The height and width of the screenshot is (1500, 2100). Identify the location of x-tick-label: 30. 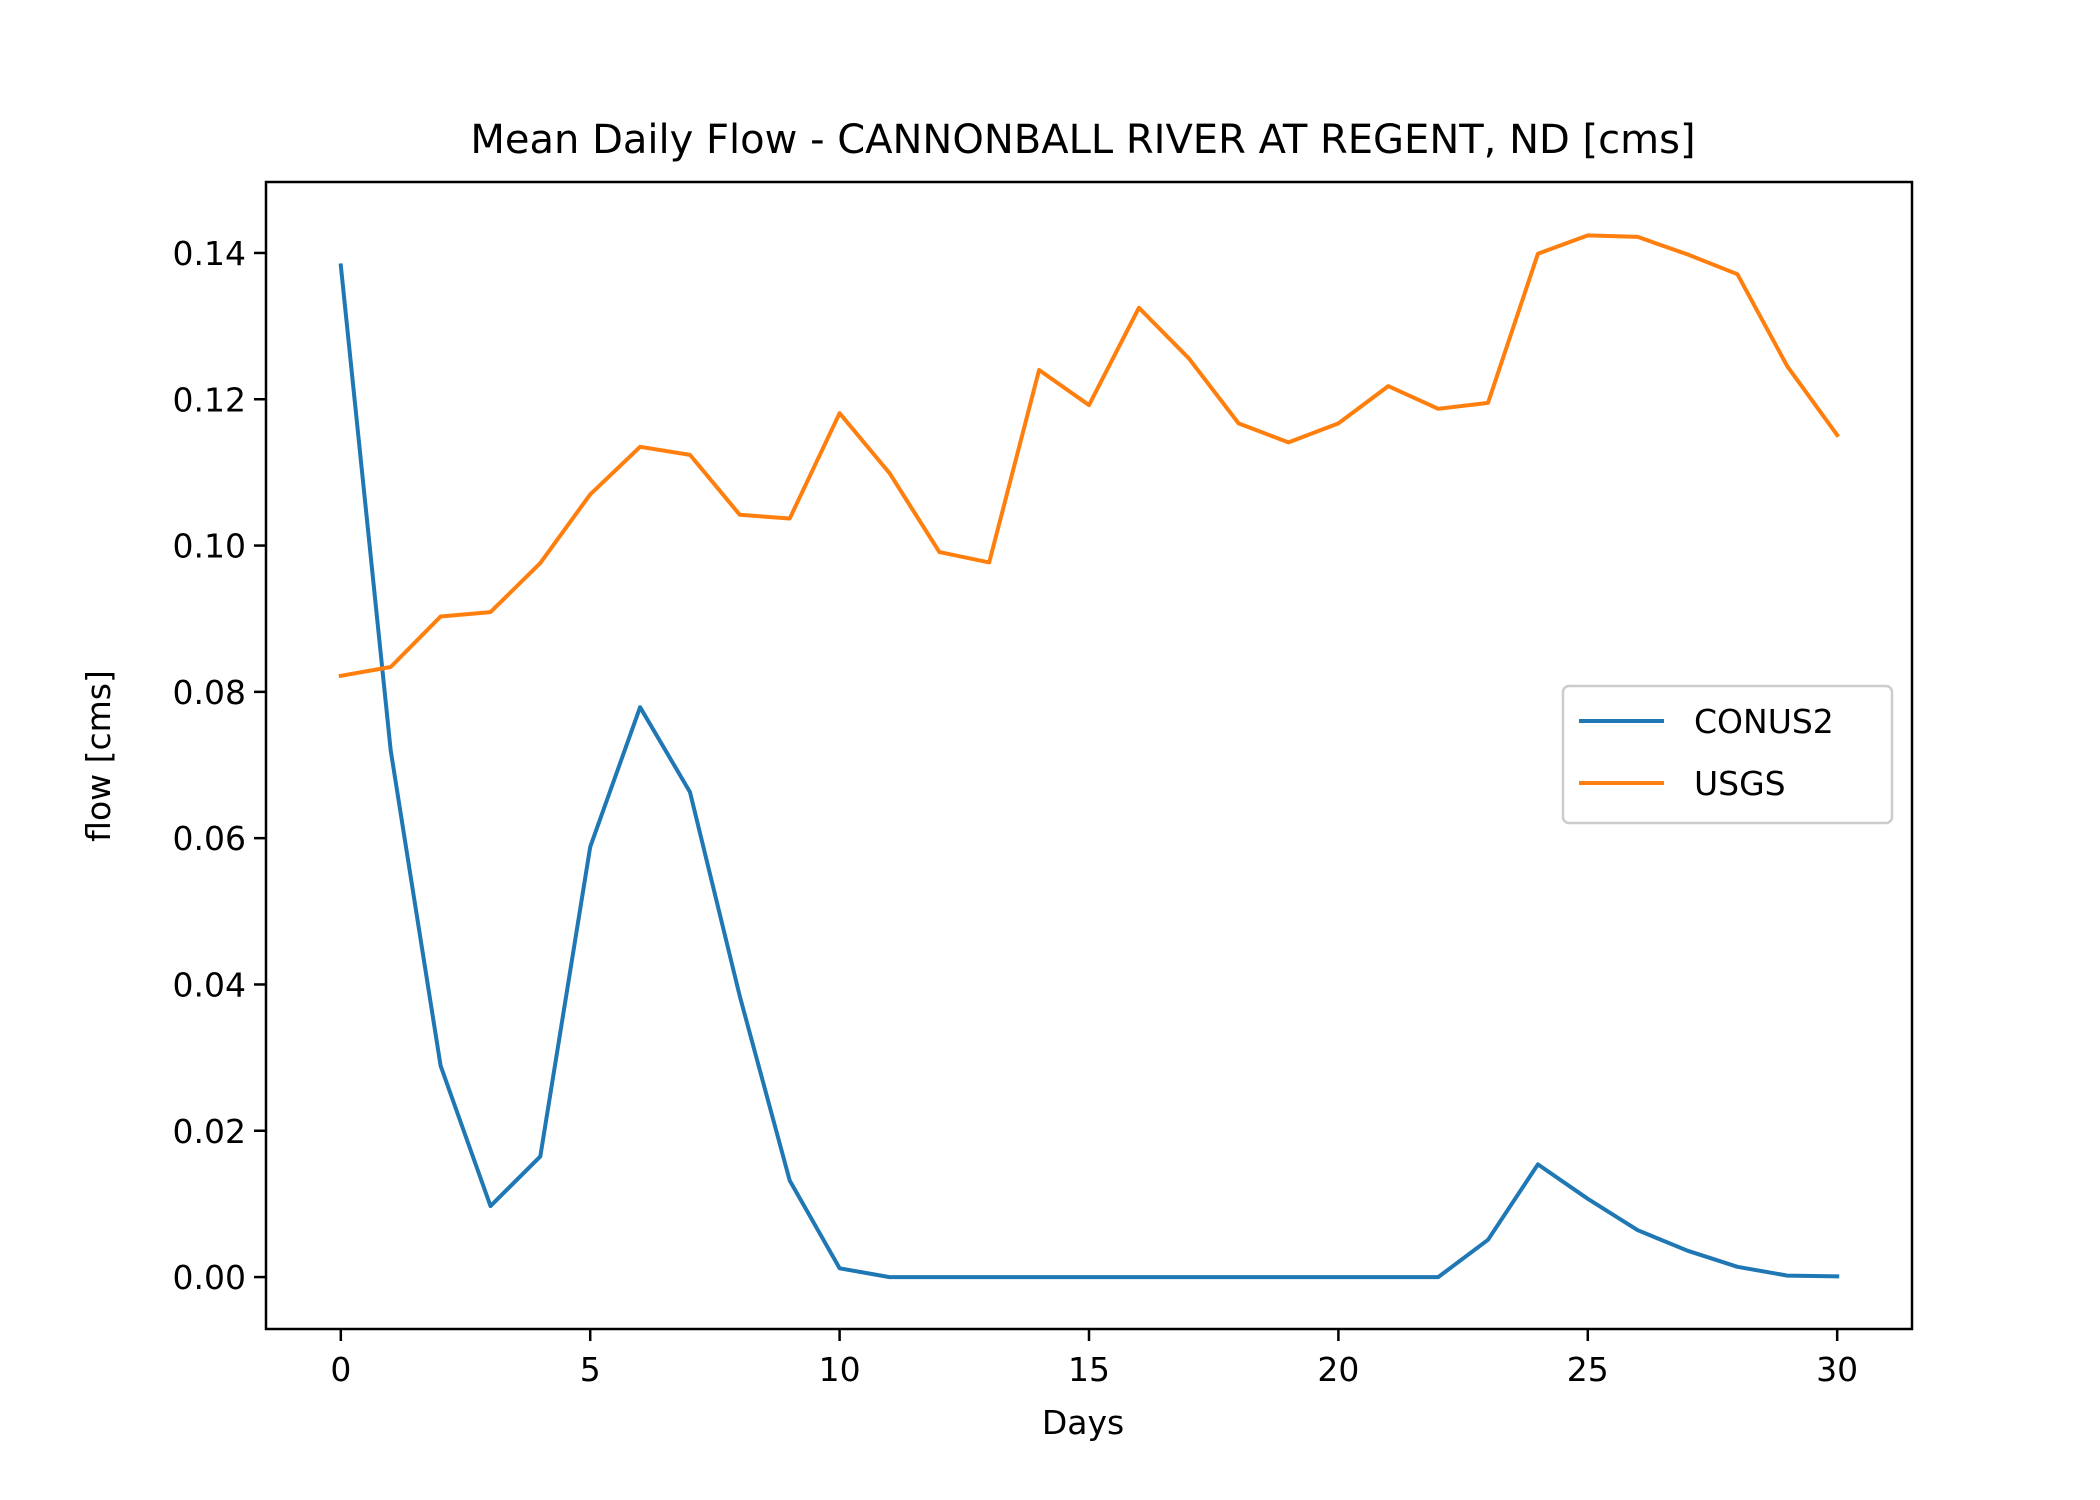
(1837, 1369).